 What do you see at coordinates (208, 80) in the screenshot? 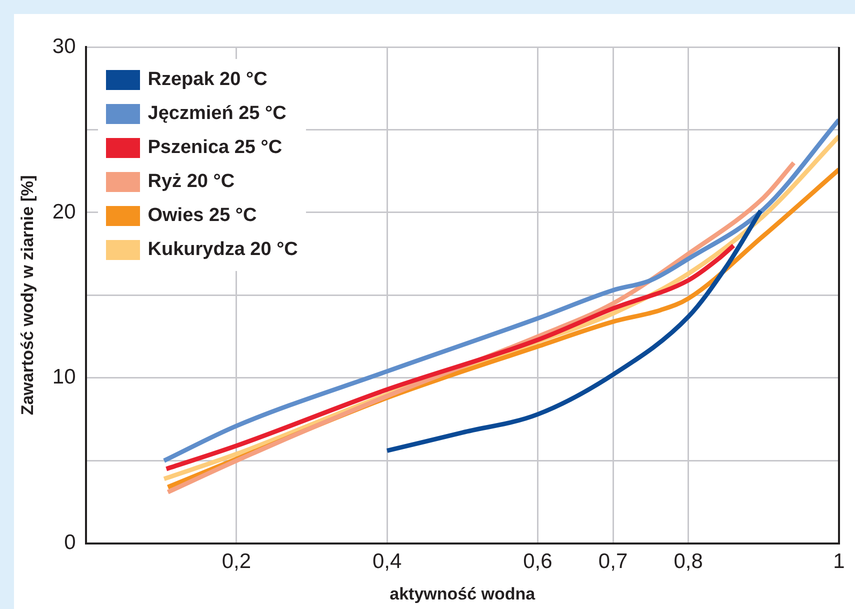
I see `legend-label: Rzepak 20 °C` at bounding box center [208, 80].